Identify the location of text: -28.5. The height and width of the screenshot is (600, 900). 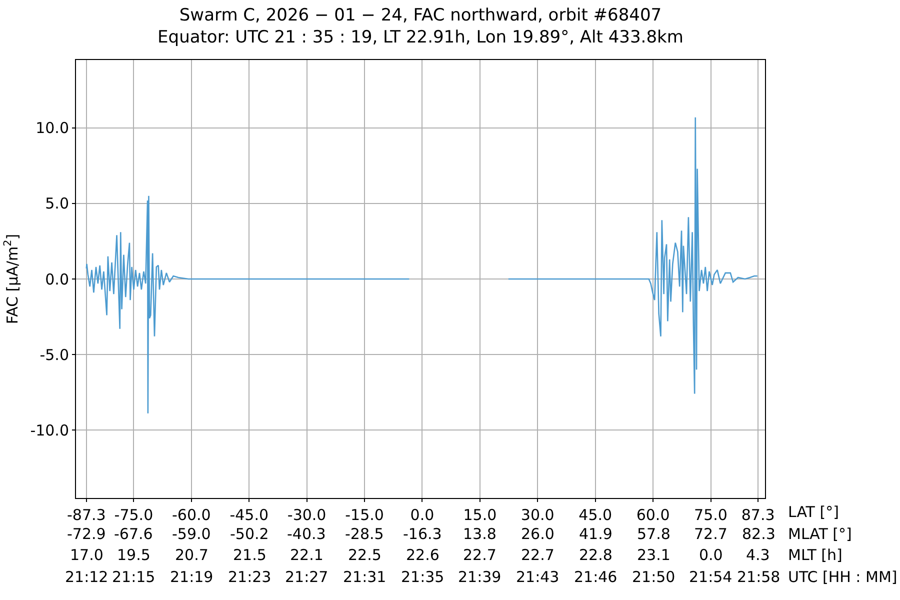
(364, 534).